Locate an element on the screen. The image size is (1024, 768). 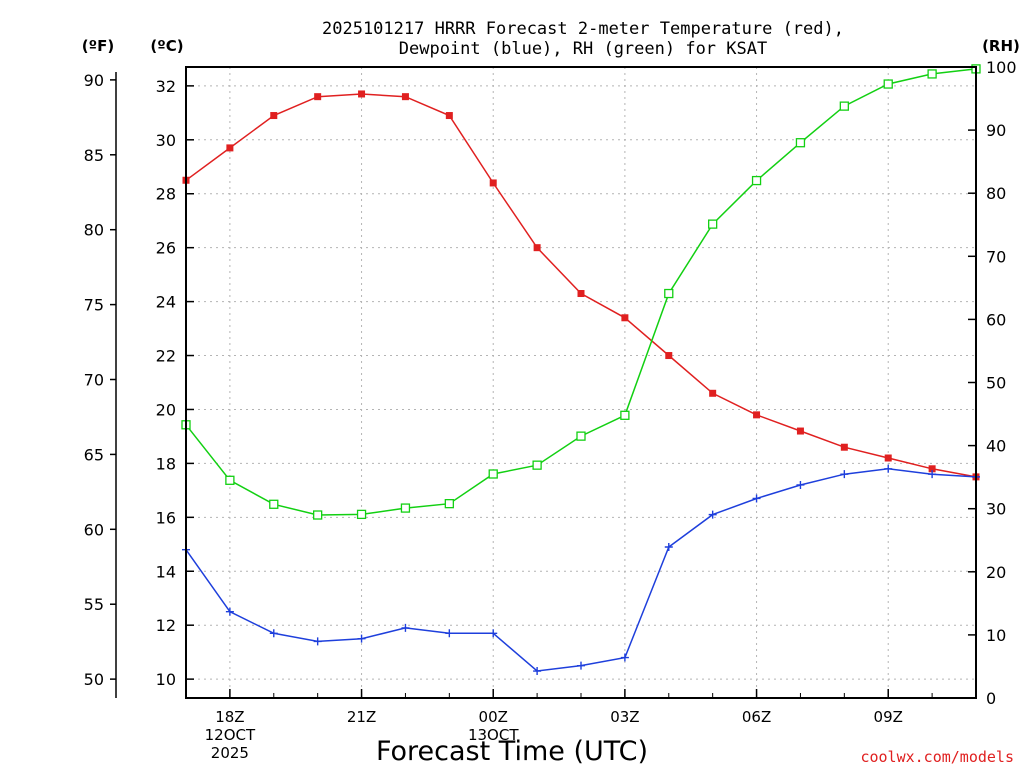
c-tick-label: 14 is located at coordinates (166, 571).